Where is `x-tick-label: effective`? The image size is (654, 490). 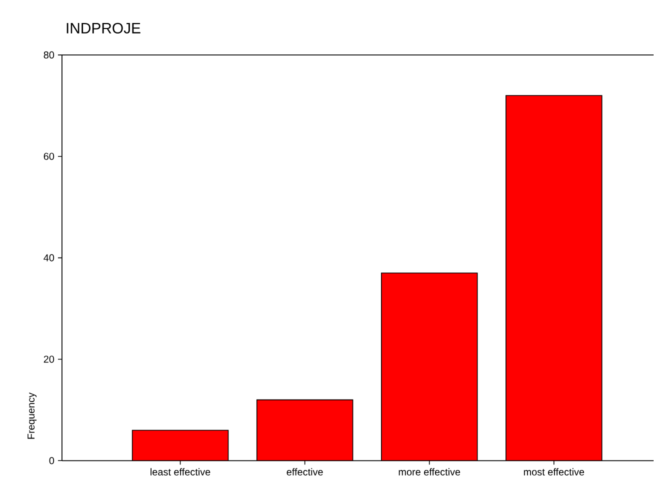
x-tick-label: effective is located at coordinates (304, 472).